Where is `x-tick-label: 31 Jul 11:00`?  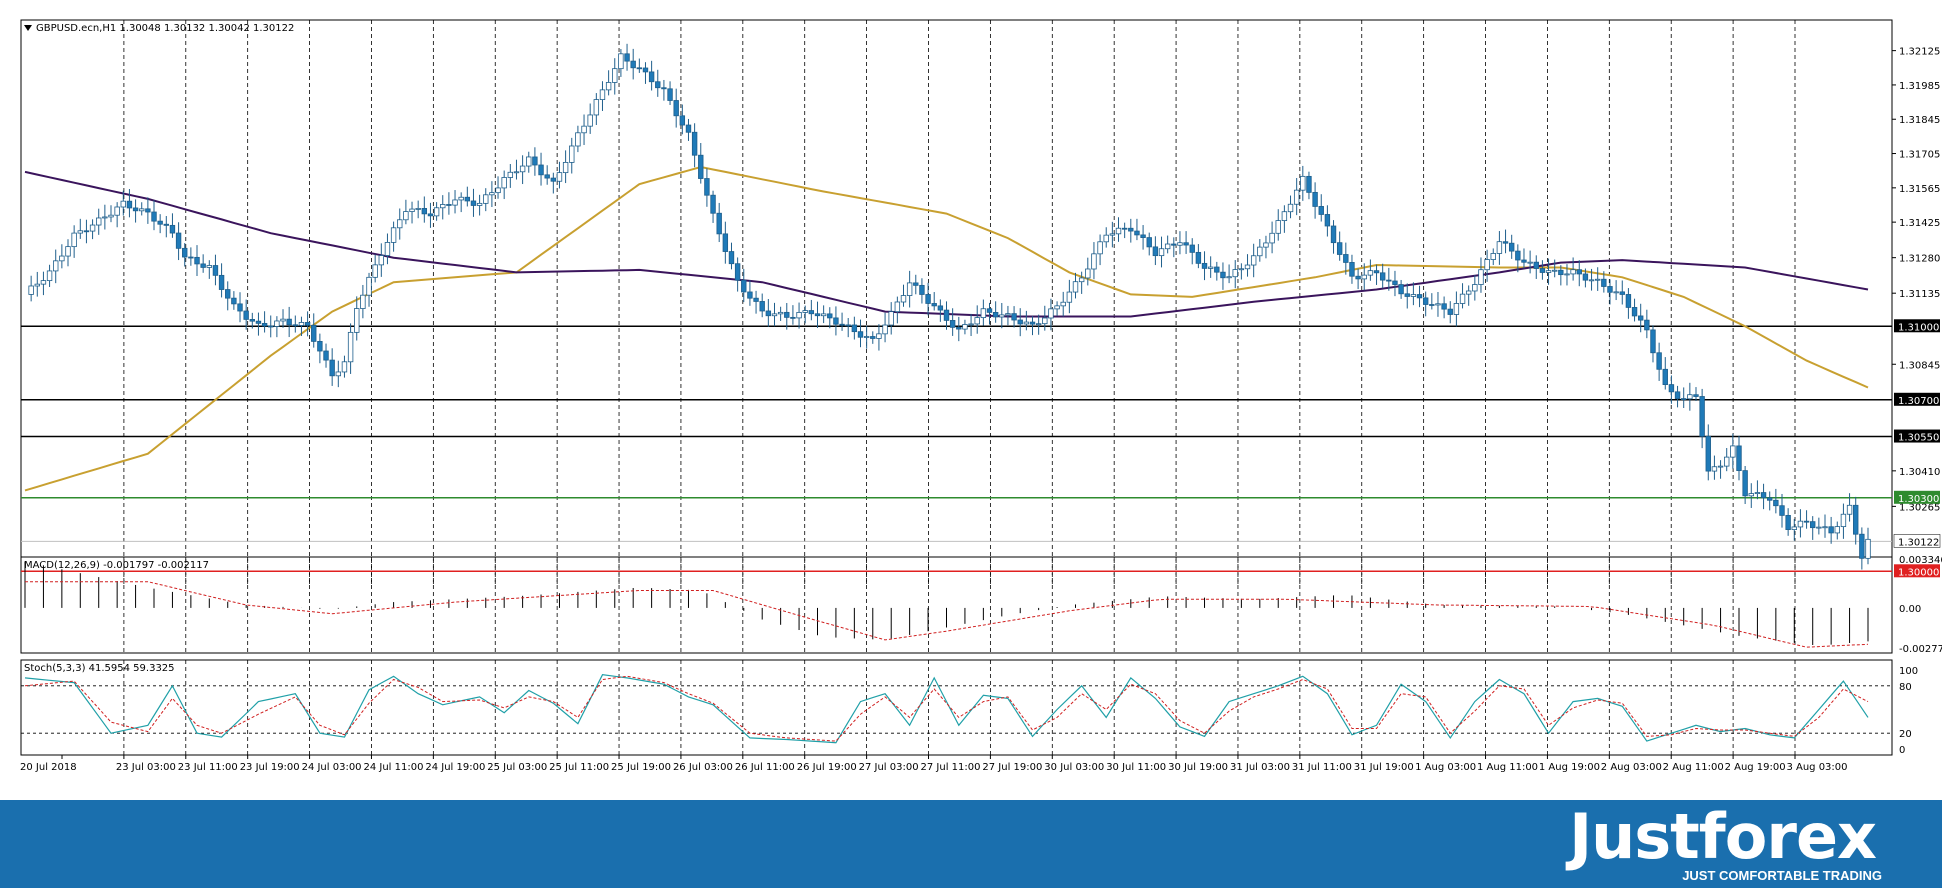
x-tick-label: 31 Jul 11:00 is located at coordinates (1322, 767).